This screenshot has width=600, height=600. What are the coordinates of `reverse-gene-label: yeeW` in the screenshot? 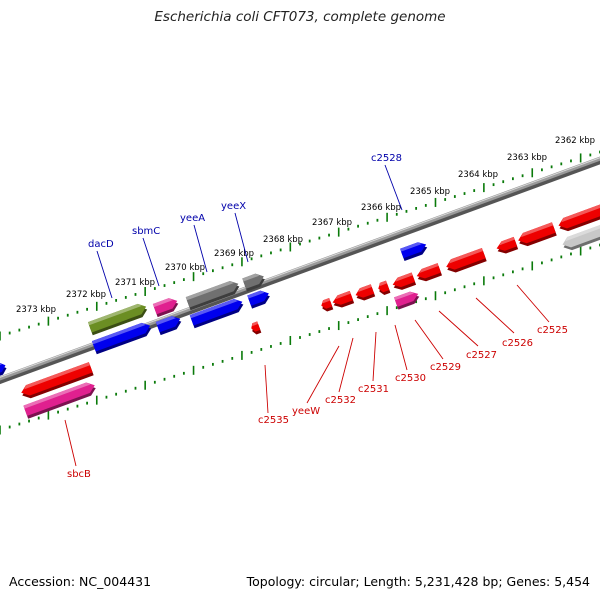 It's located at (306, 411).